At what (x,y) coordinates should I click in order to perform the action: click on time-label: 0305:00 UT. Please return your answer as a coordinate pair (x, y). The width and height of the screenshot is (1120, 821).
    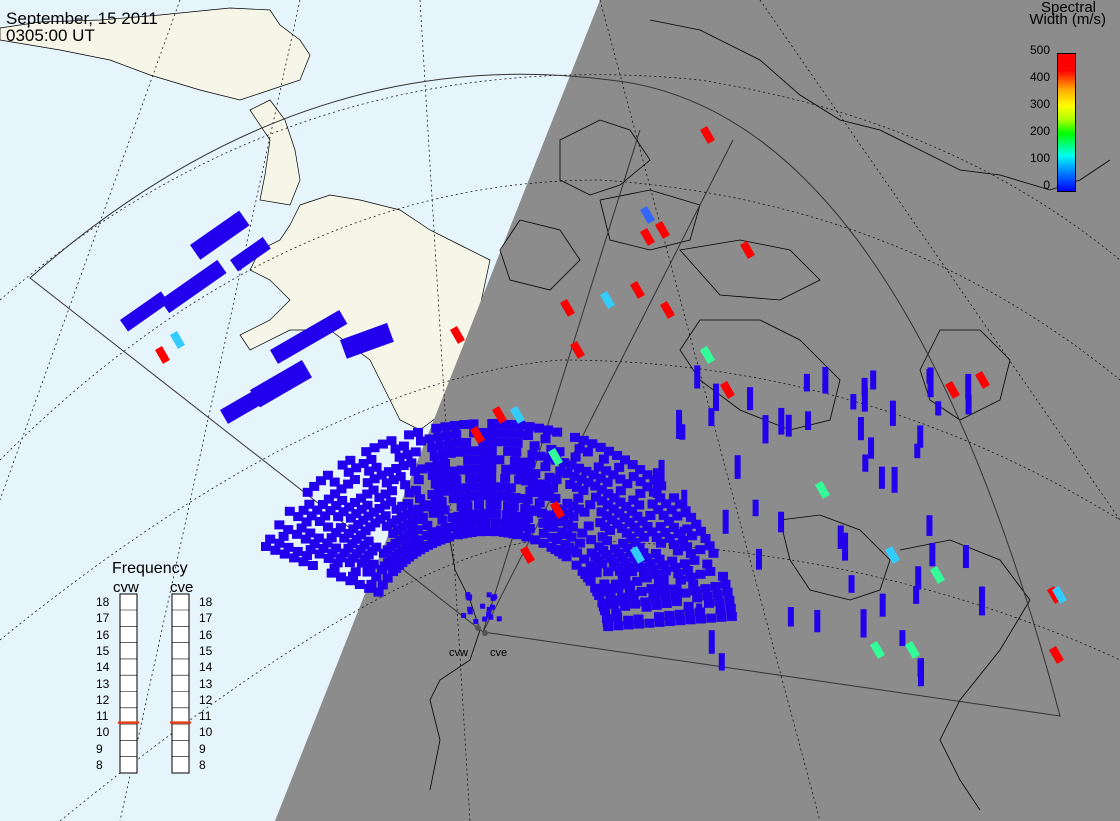
    Looking at the image, I should click on (50, 35).